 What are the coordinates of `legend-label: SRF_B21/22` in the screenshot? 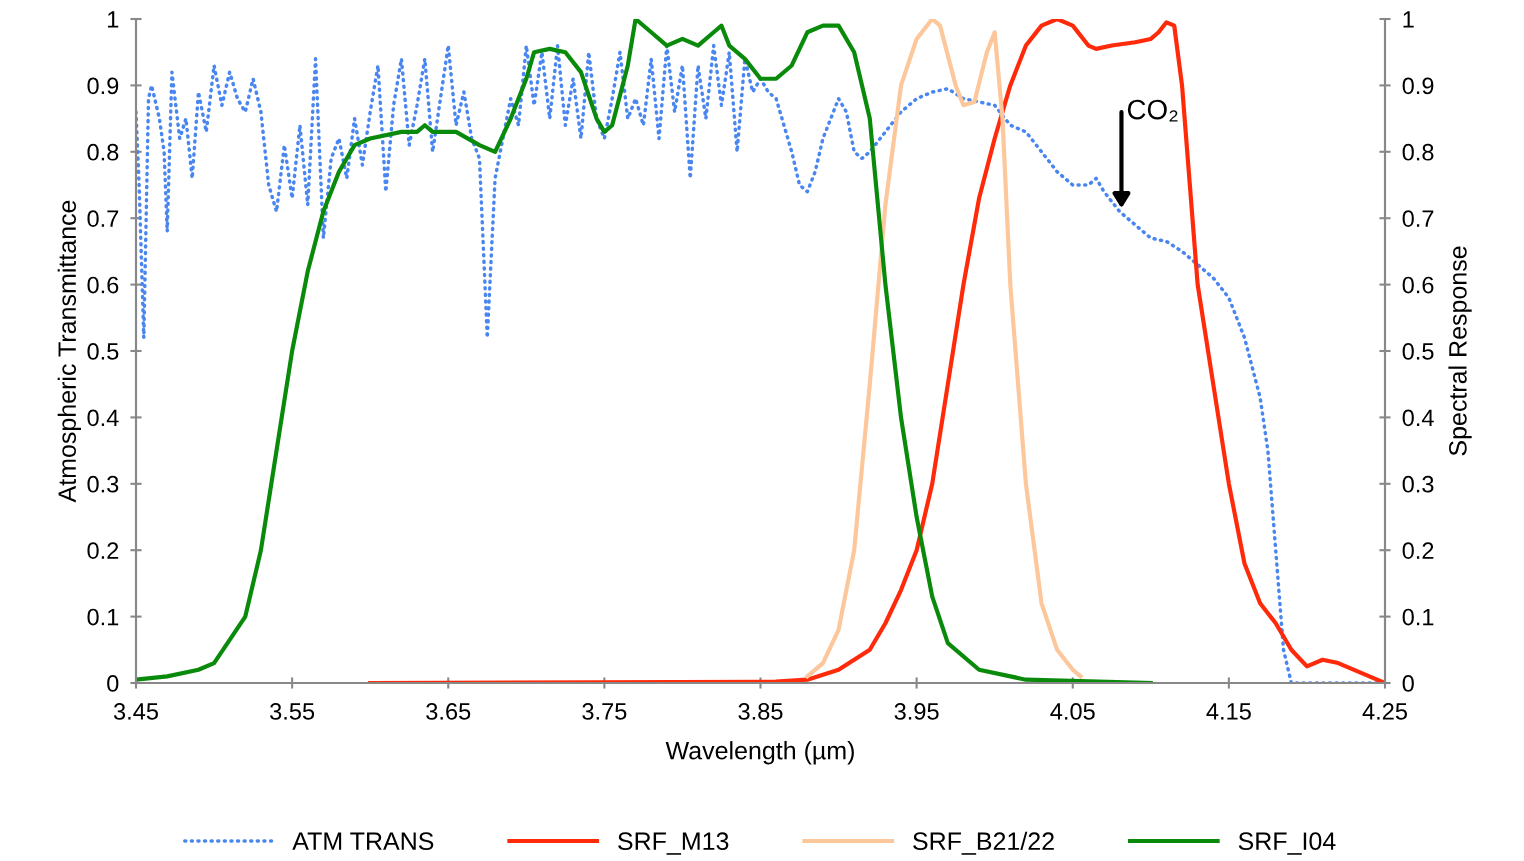 It's located at (983, 843).